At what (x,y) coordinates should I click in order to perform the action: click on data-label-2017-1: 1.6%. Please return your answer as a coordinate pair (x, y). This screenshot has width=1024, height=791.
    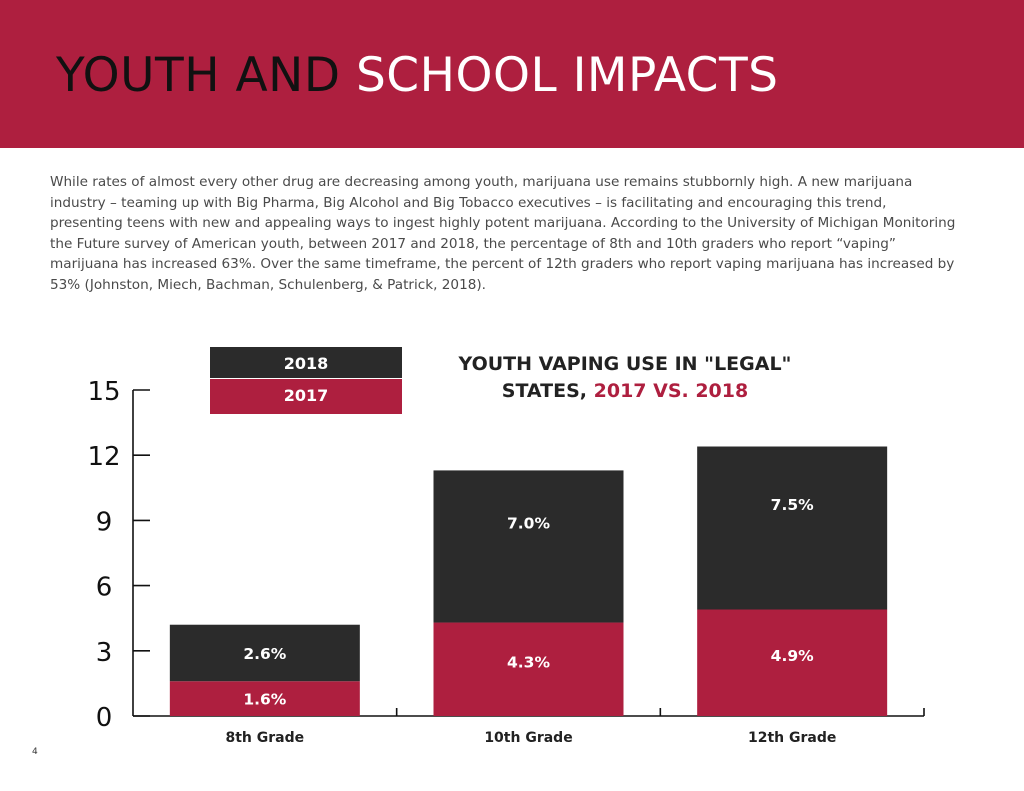
    Looking at the image, I should click on (264, 700).